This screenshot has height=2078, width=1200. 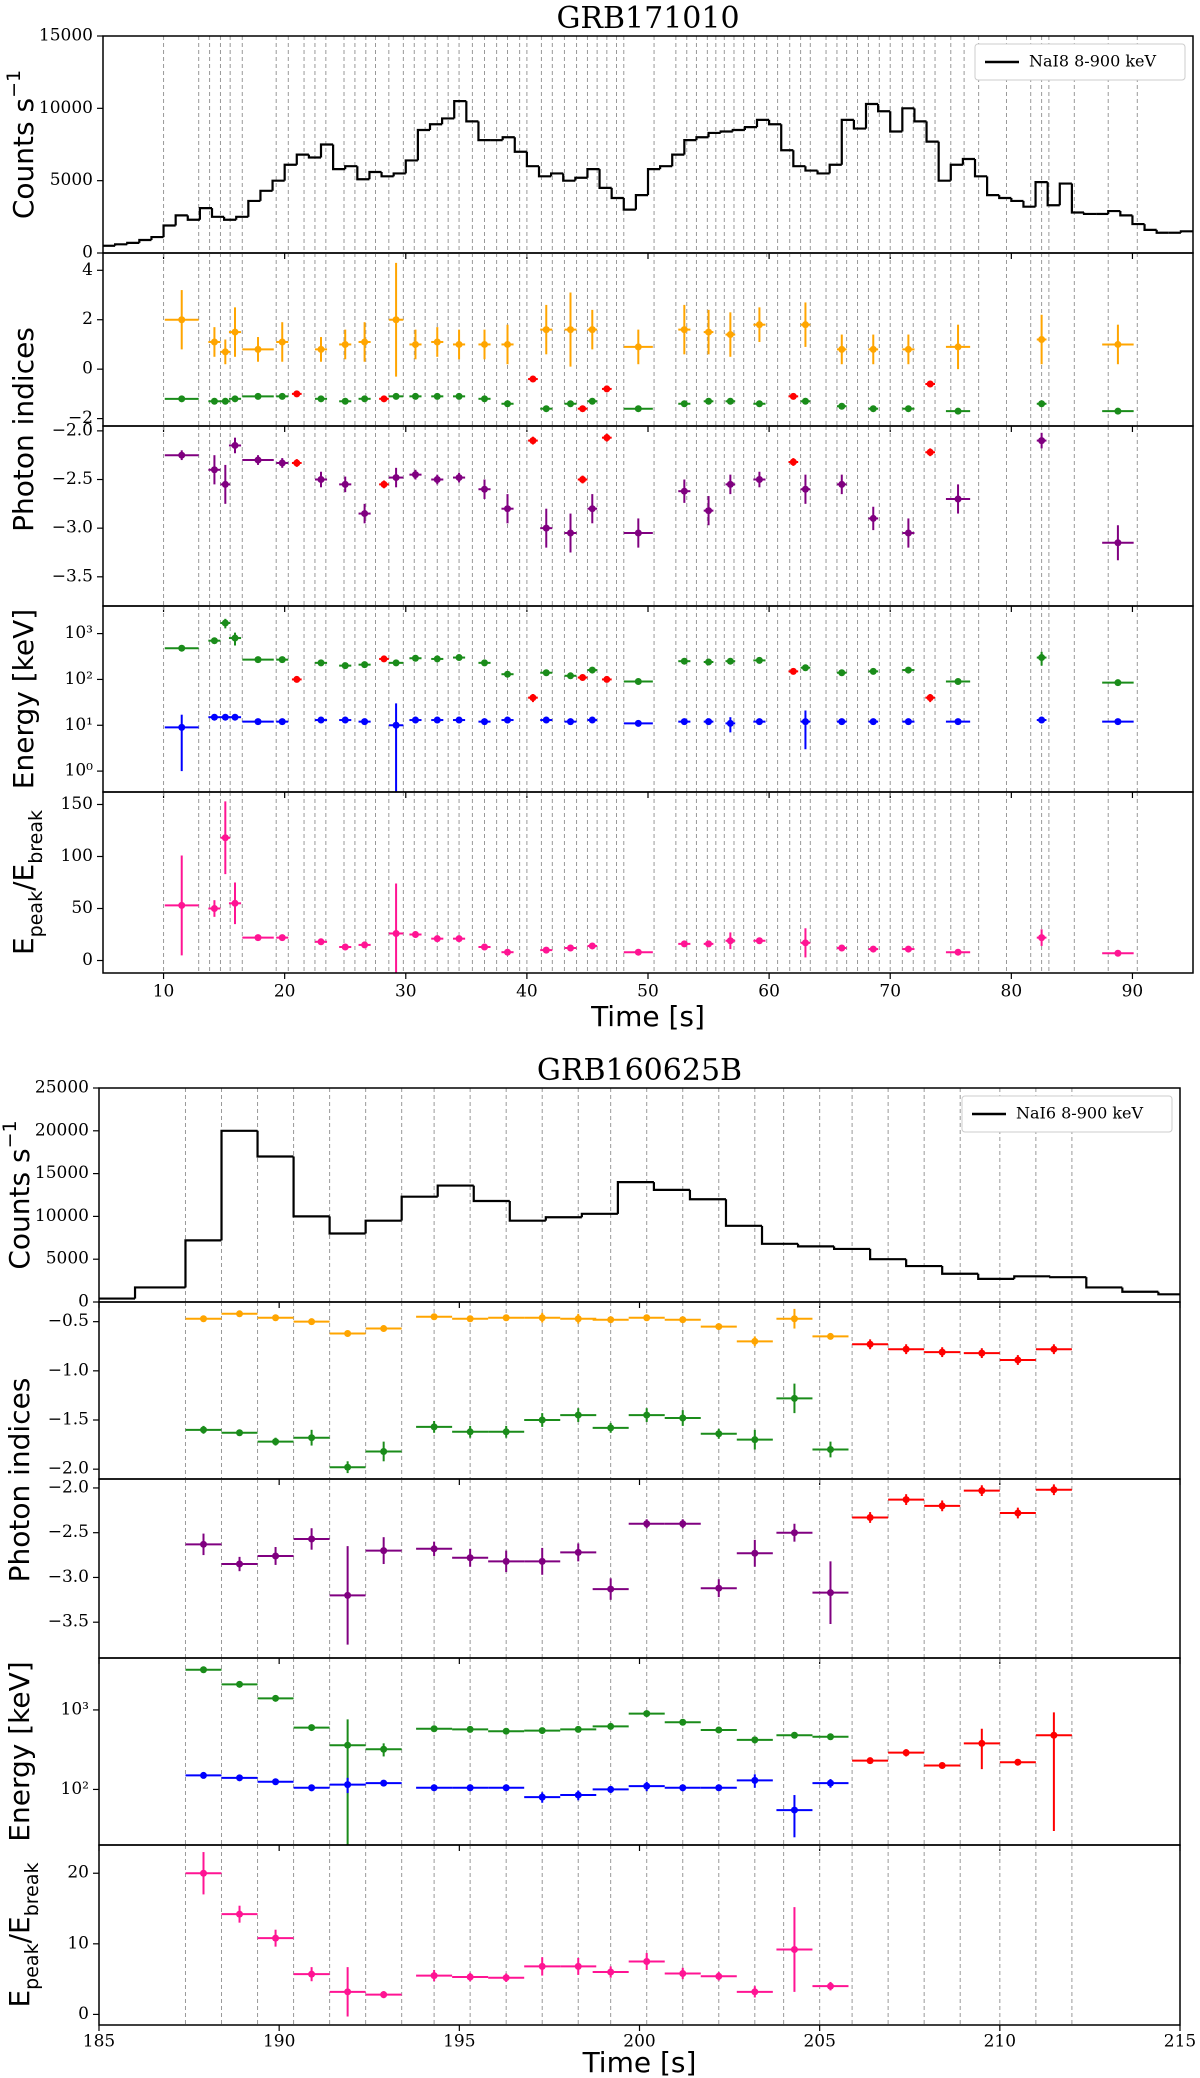 I want to click on y-tick-label: 0, so click(x=87, y=369).